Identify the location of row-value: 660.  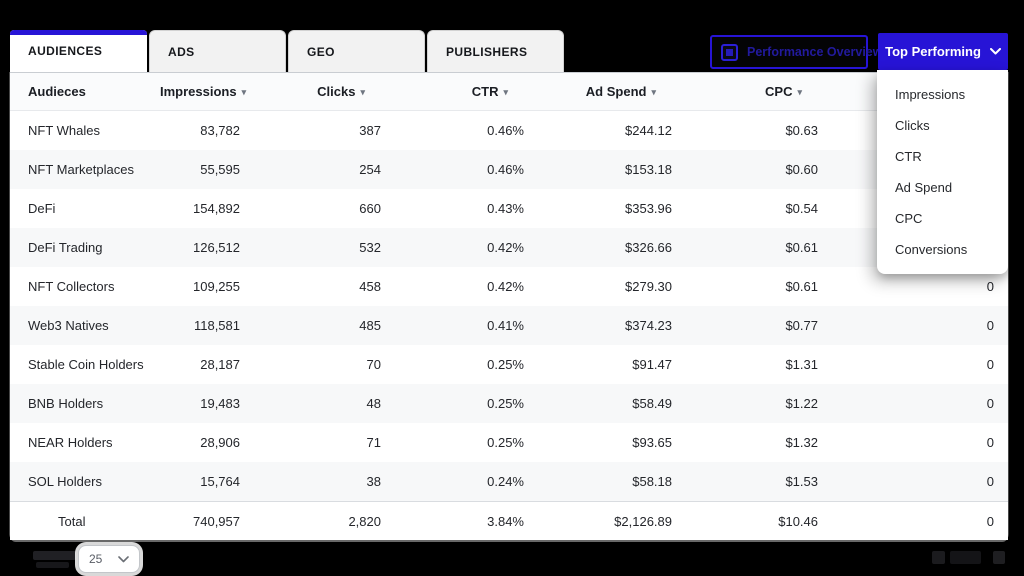
(370, 208).